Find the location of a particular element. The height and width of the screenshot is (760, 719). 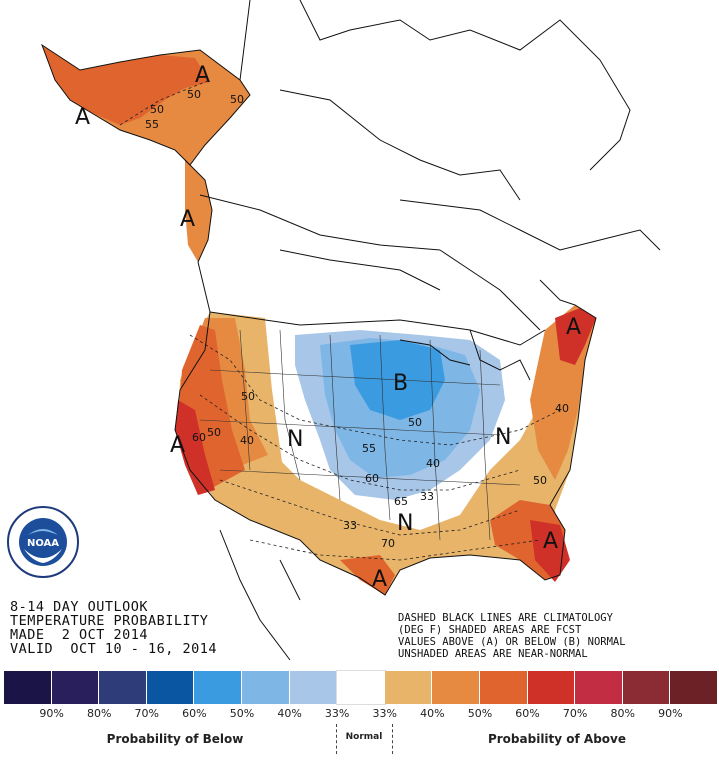

outlook-valid-range: VALID OCT 10 - 16, 2014 is located at coordinates (114, 649).